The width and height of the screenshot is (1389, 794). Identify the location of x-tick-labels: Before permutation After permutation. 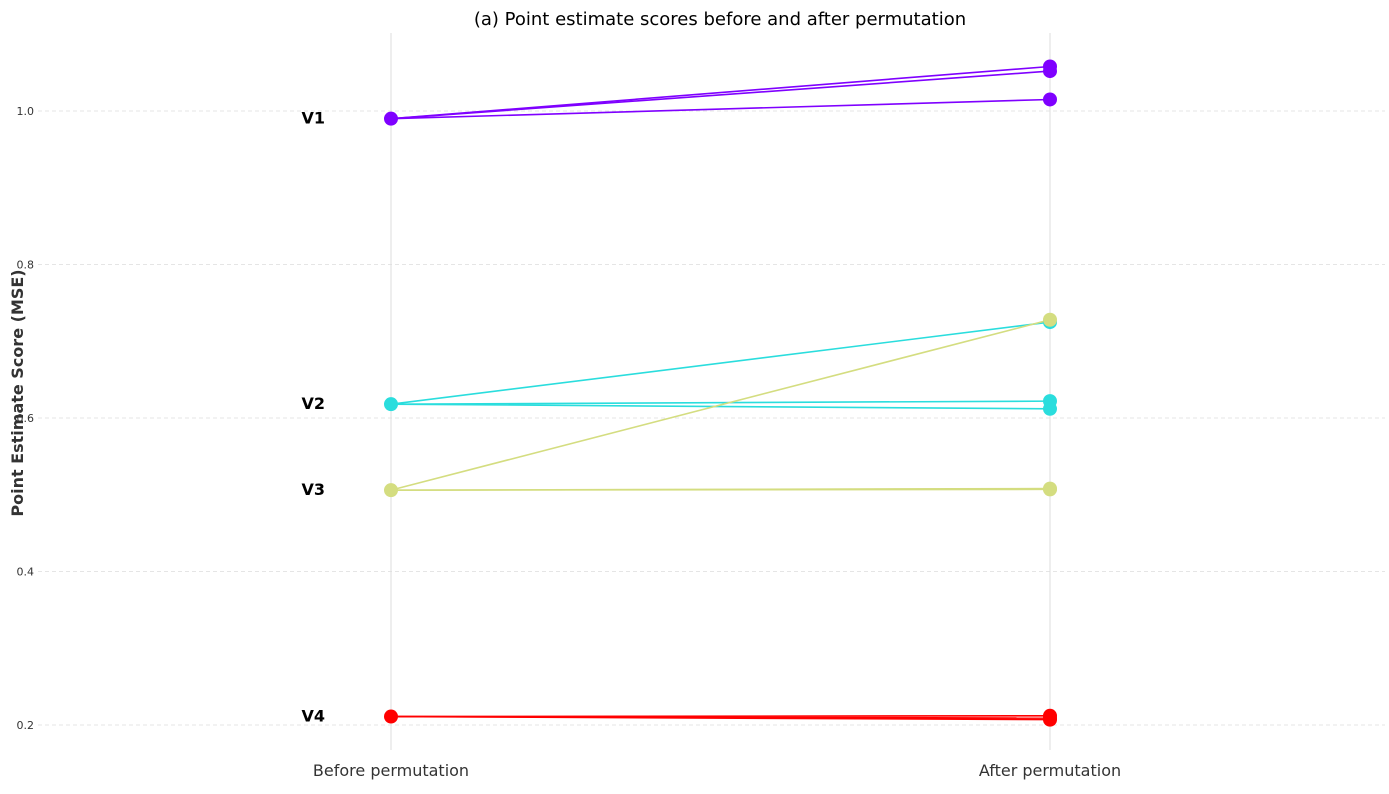
(717, 770).